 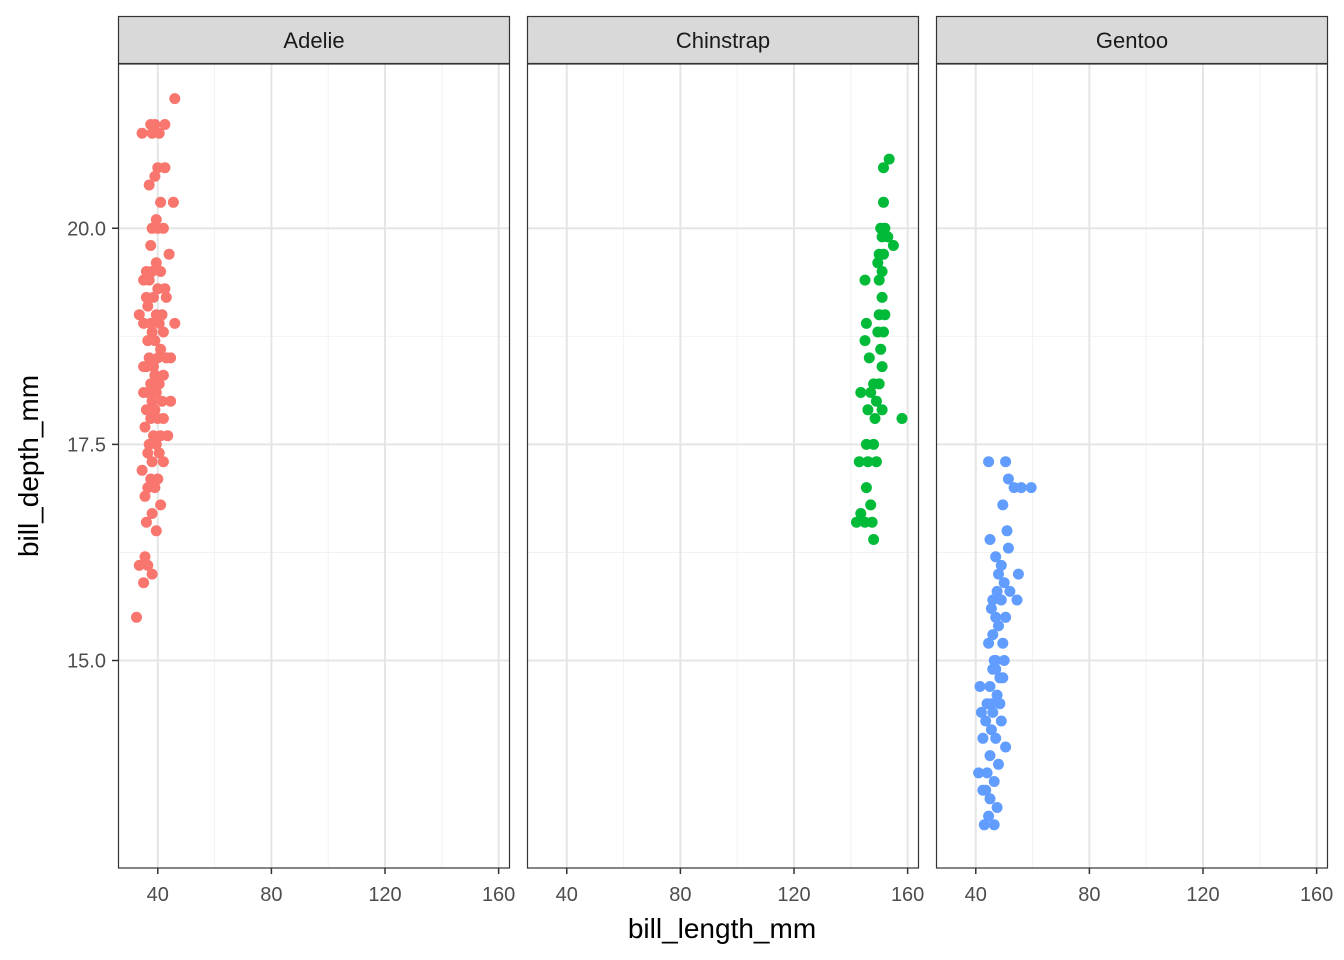 What do you see at coordinates (86, 445) in the screenshot?
I see `y-tick-label: 17.5` at bounding box center [86, 445].